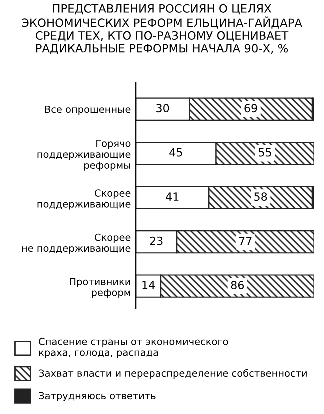  I want to click on data-label: 14, so click(148, 285).